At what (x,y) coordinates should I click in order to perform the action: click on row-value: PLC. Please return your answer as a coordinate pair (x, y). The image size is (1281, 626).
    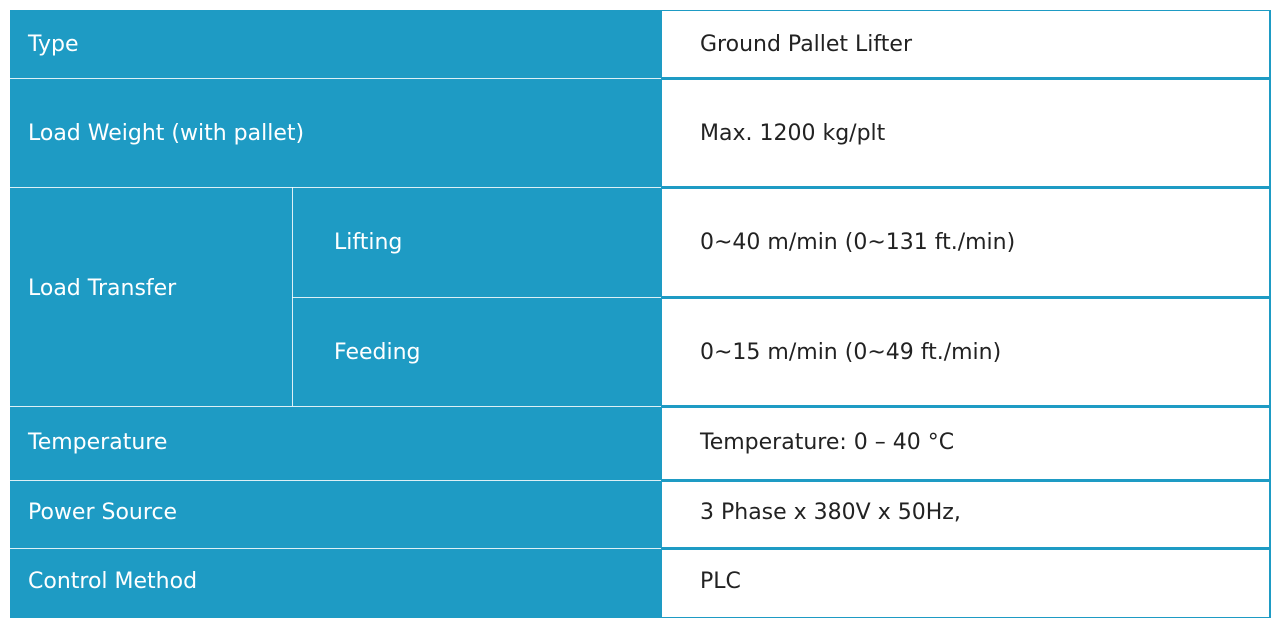
    Looking at the image, I should click on (720, 581).